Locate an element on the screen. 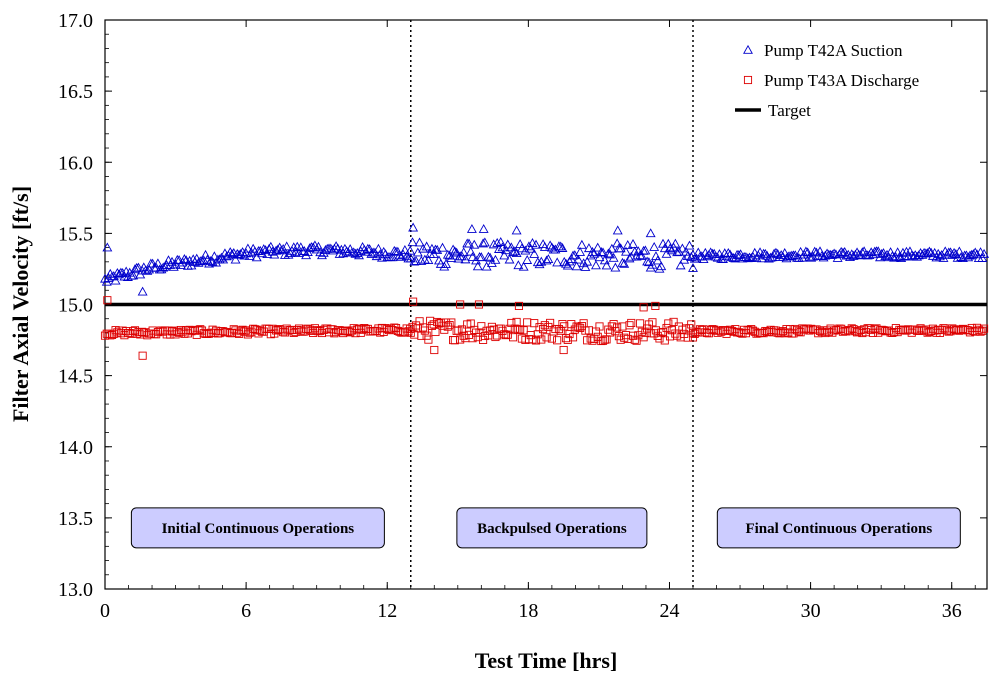  x-tick-label: 12 is located at coordinates (387, 611).